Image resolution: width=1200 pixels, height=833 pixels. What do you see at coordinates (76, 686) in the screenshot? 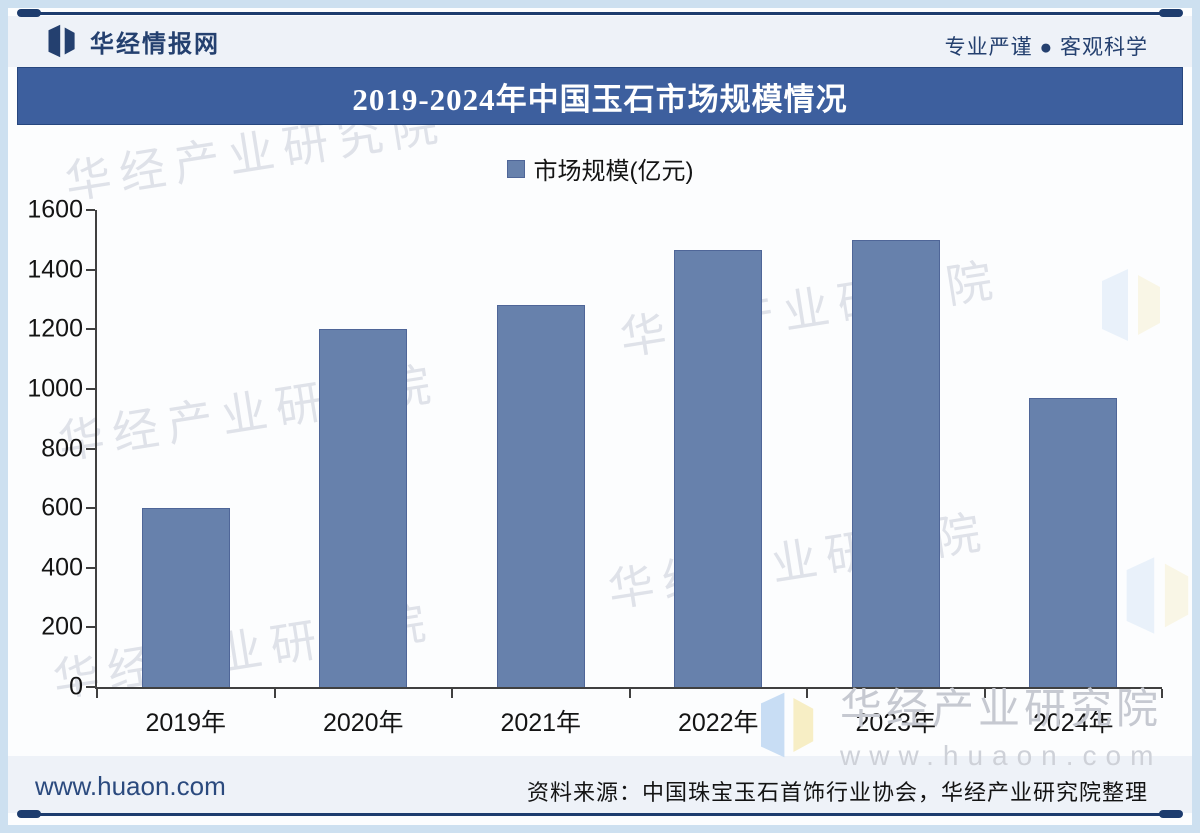
I see `y-axis-label: 0` at bounding box center [76, 686].